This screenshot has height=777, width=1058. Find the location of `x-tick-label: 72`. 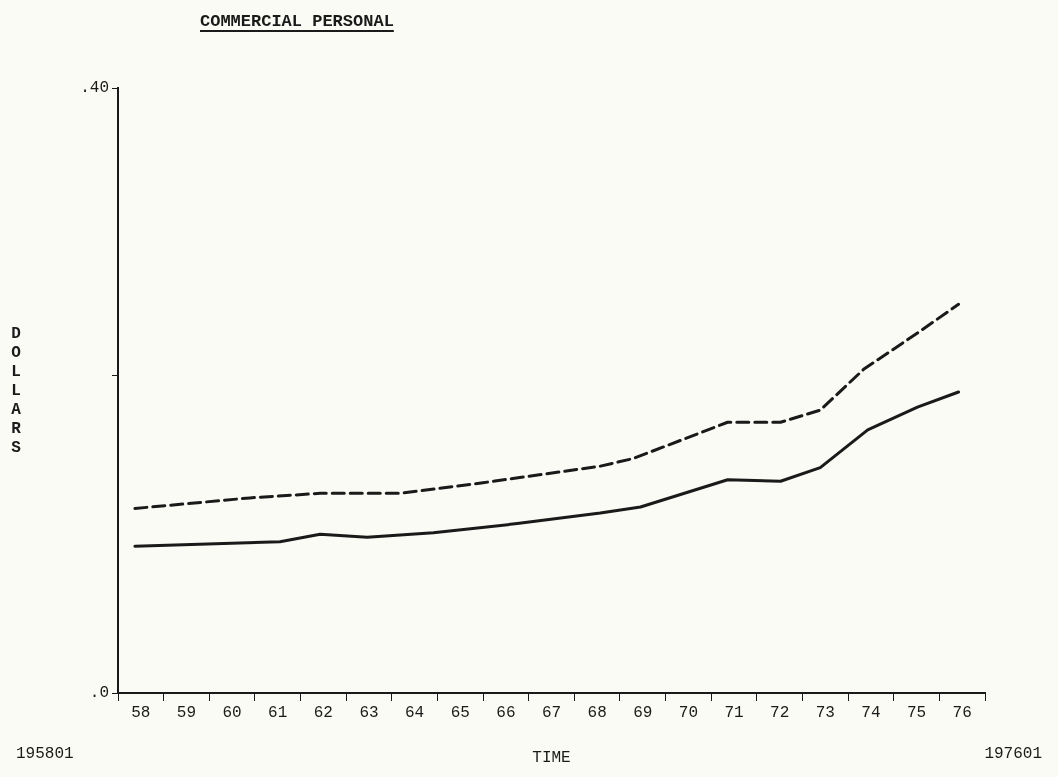

x-tick-label: 72 is located at coordinates (780, 712).